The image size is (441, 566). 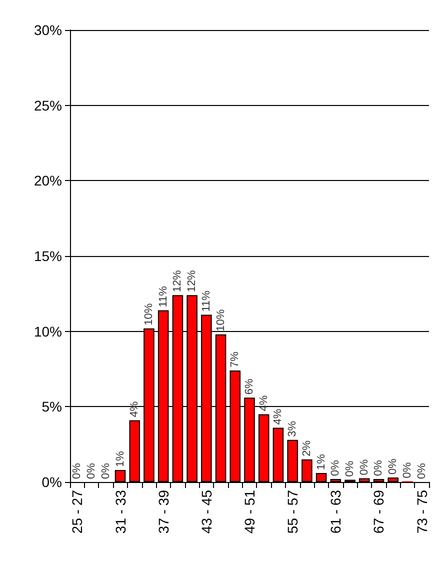 I want to click on y-tick-label: 20%, so click(x=48, y=180).